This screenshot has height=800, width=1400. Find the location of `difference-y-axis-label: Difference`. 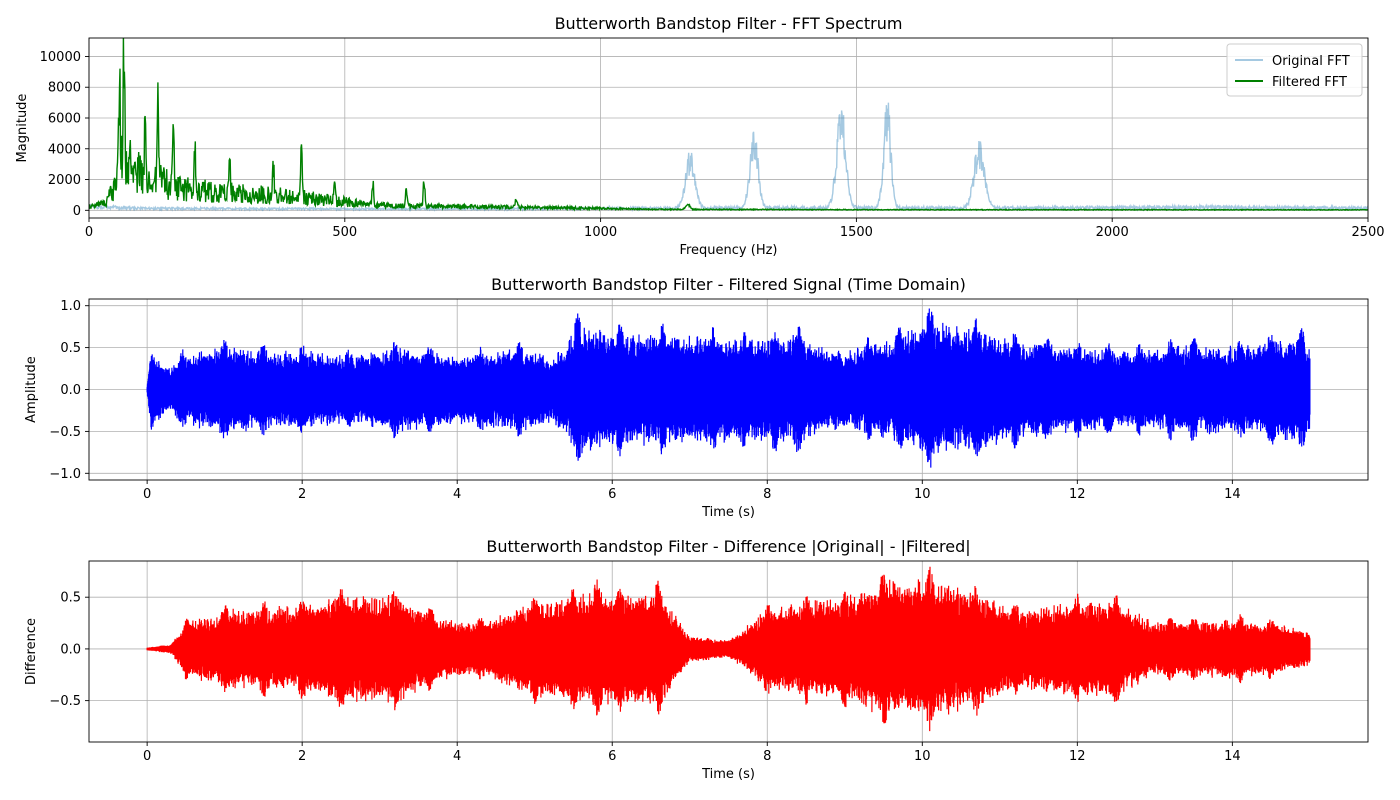

difference-y-axis-label: Difference is located at coordinates (31, 651).